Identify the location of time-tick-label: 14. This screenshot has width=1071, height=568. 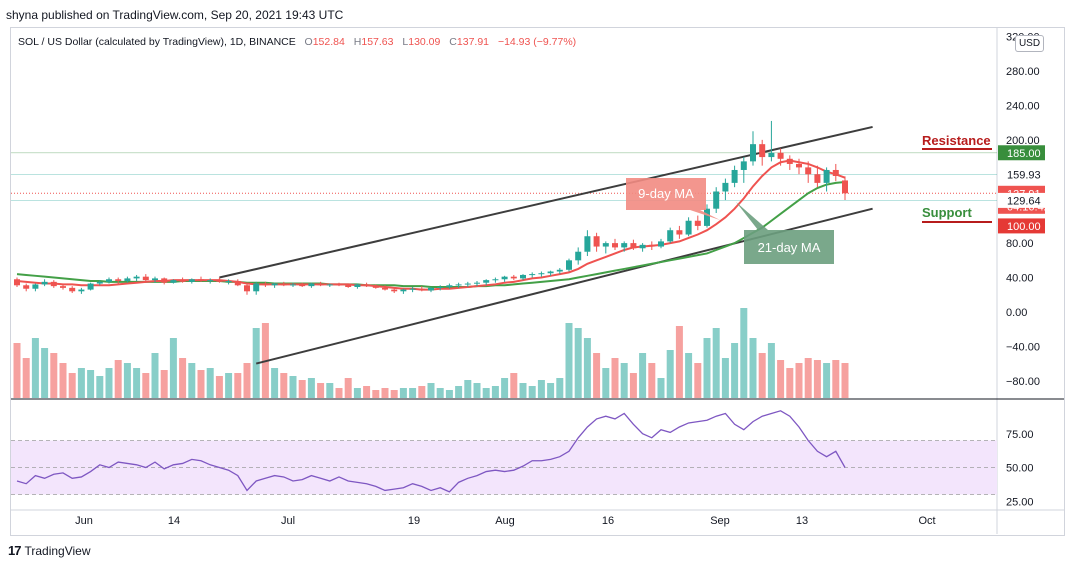
(174, 521).